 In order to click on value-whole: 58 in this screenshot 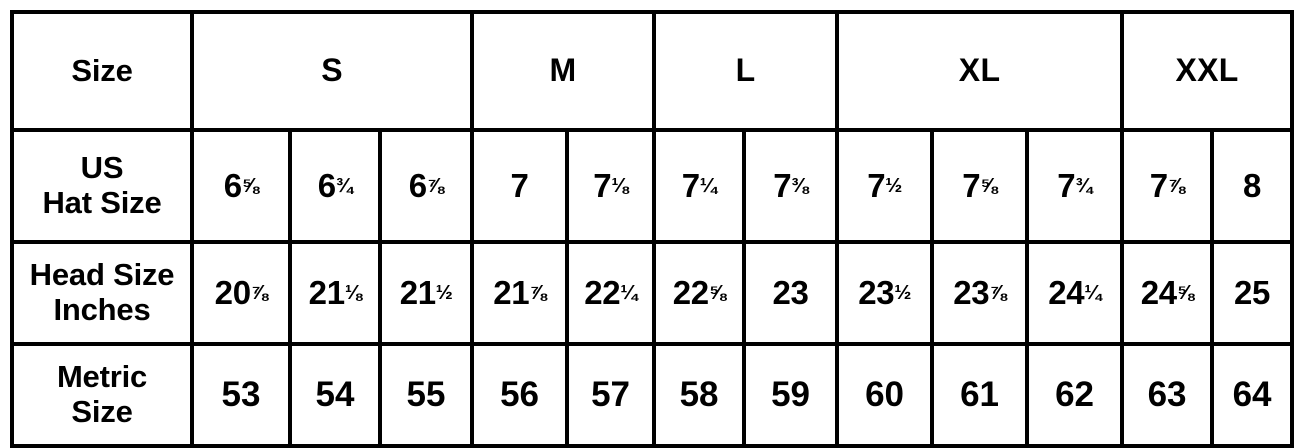, I will do `click(699, 395)`.